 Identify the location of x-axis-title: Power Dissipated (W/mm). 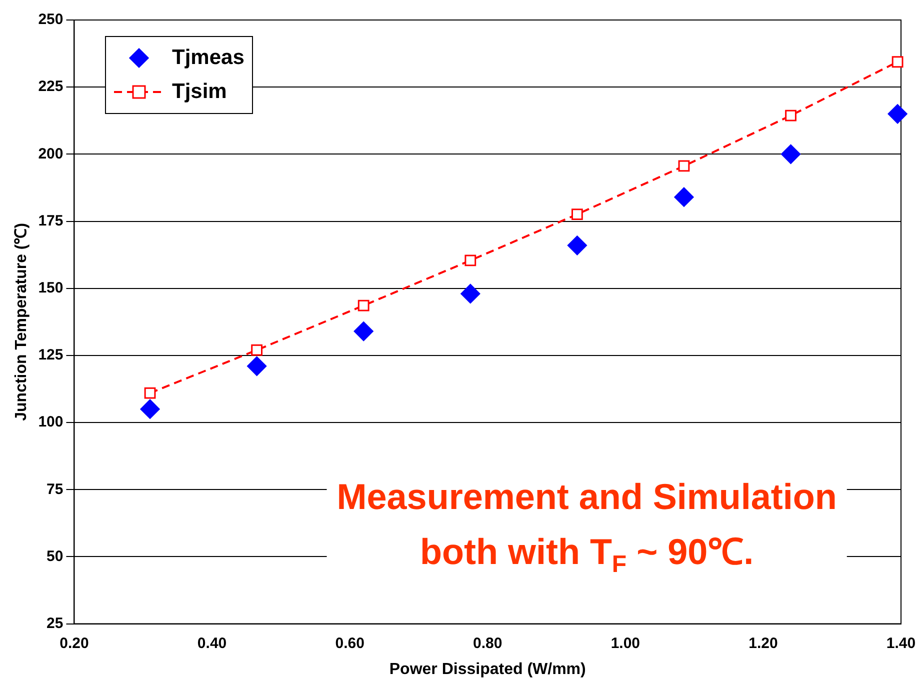
(487, 669).